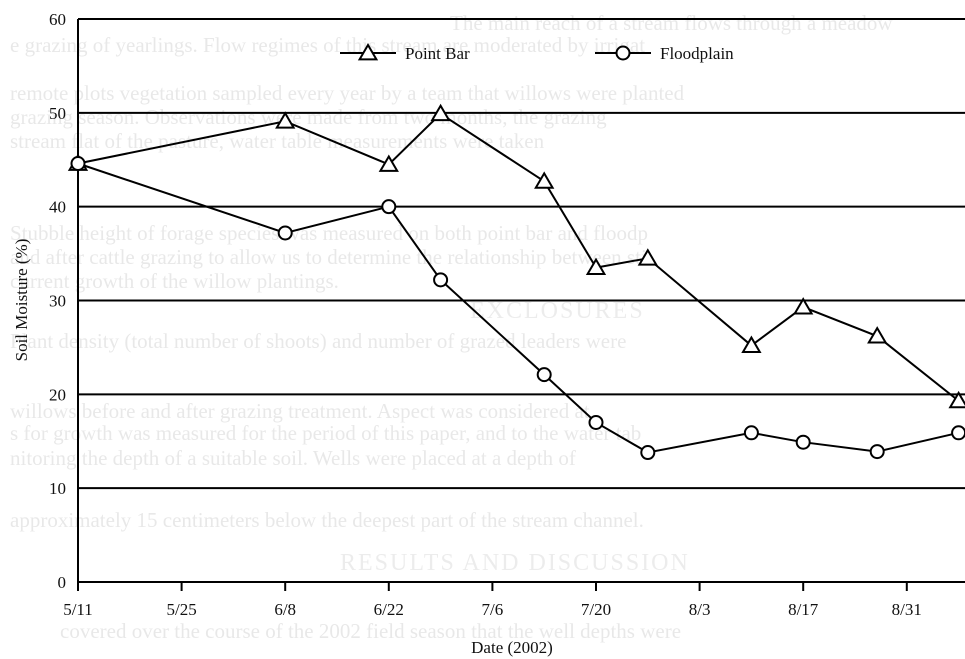 Image resolution: width=965 pixels, height=659 pixels. Describe the element at coordinates (368, 52) in the screenshot. I see `legend-marker-triangle` at that location.